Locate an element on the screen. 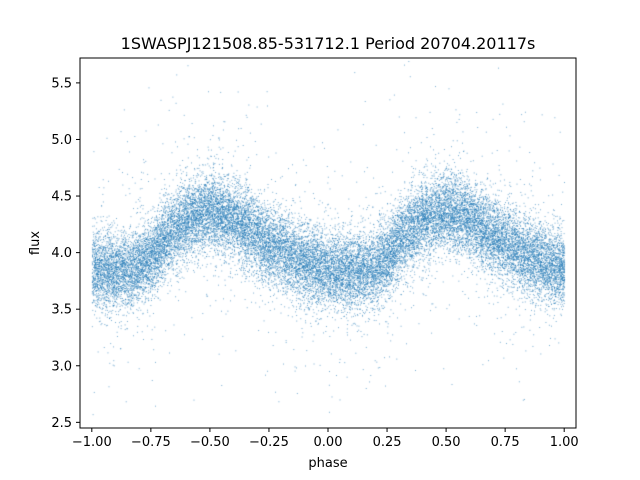  x-tick-label: 0.00 is located at coordinates (328, 442).